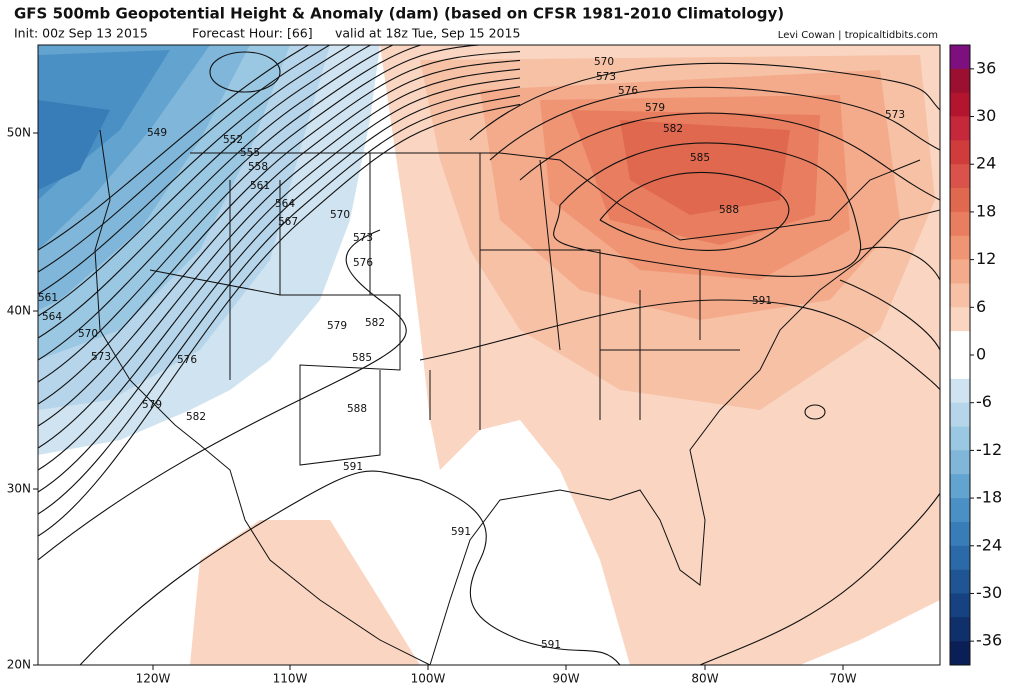 Image resolution: width=1024 pixels, height=696 pixels. What do you see at coordinates (252, 33) in the screenshot?
I see `forecast-hour: Forecast Hour: [66]` at bounding box center [252, 33].